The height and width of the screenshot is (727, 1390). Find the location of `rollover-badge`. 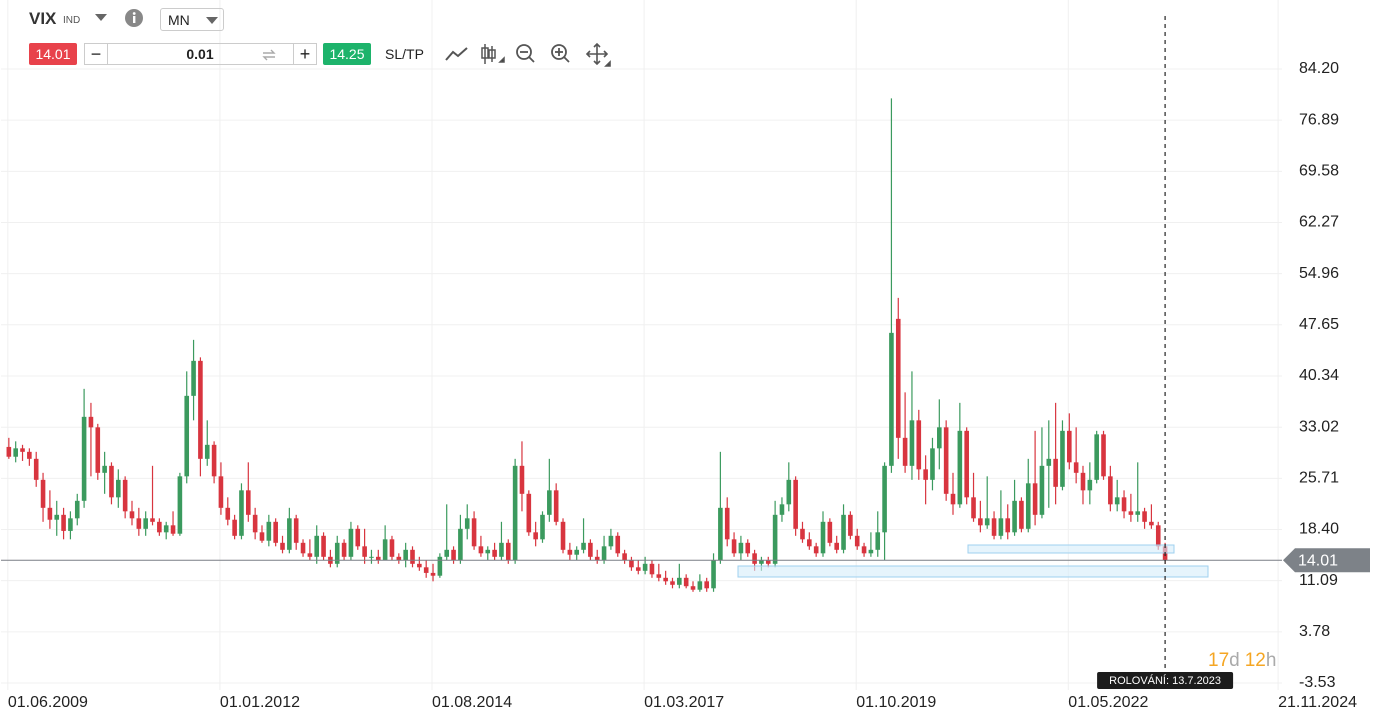

rollover-badge is located at coordinates (1165, 680).